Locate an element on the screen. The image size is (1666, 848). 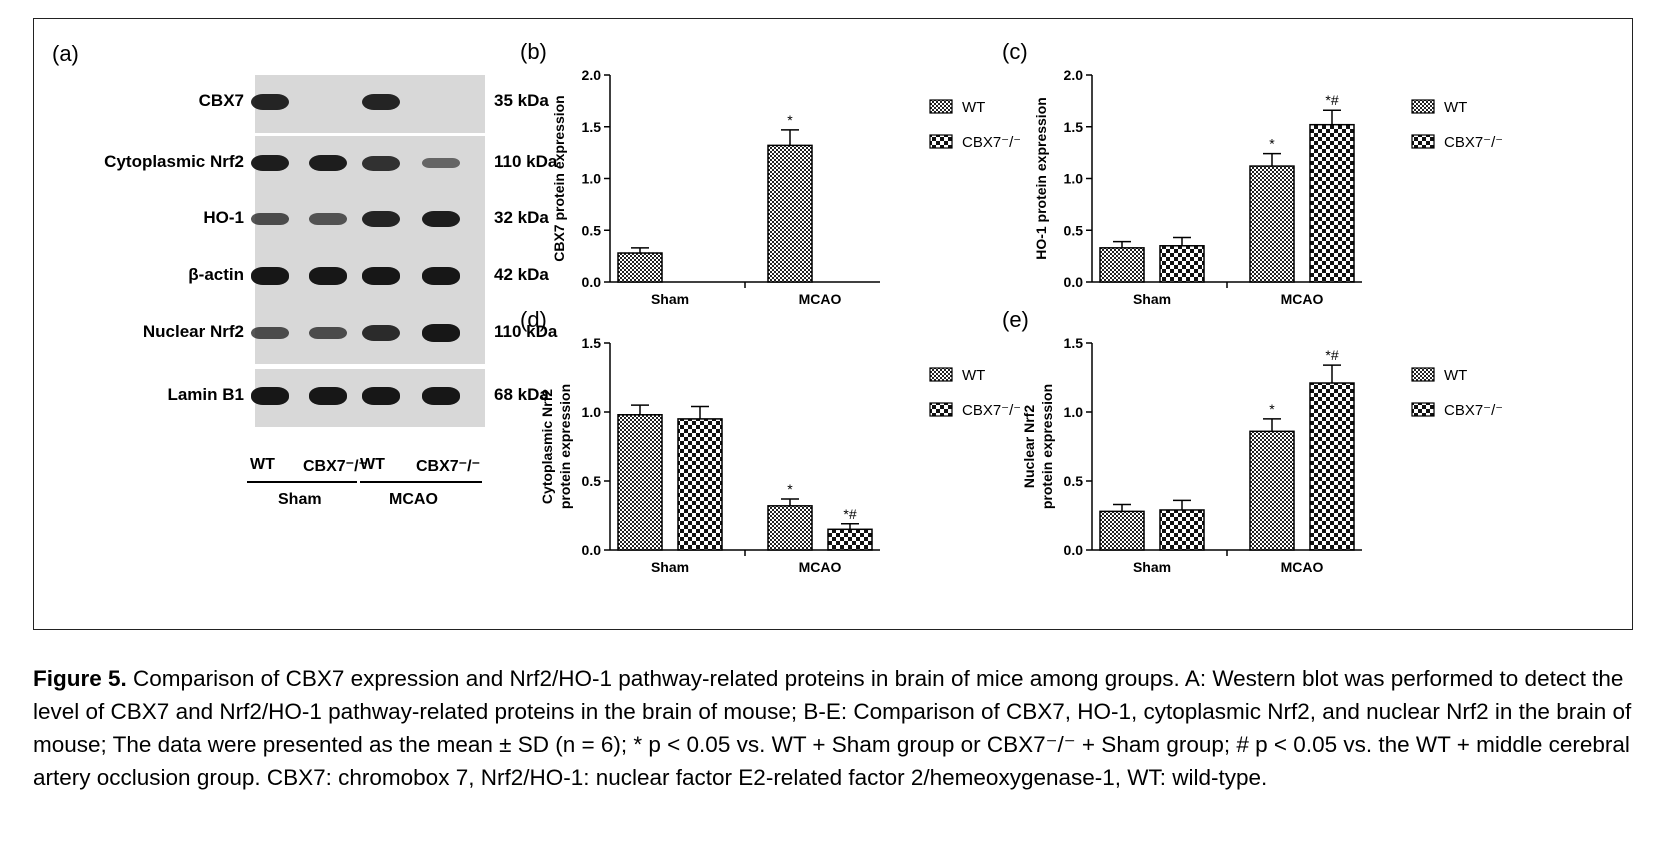
blot-row-label: Lamin B1 is located at coordinates (205, 394).